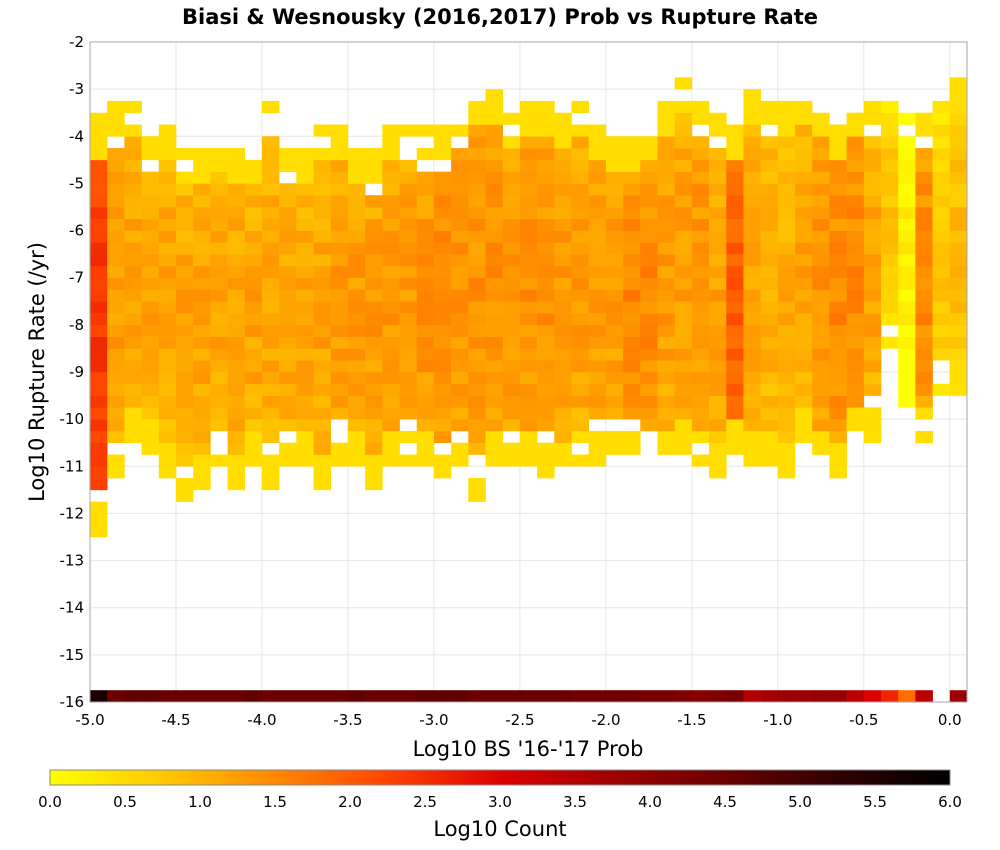 The image size is (1000, 850). I want to click on y-tick-label: -16, so click(72, 702).